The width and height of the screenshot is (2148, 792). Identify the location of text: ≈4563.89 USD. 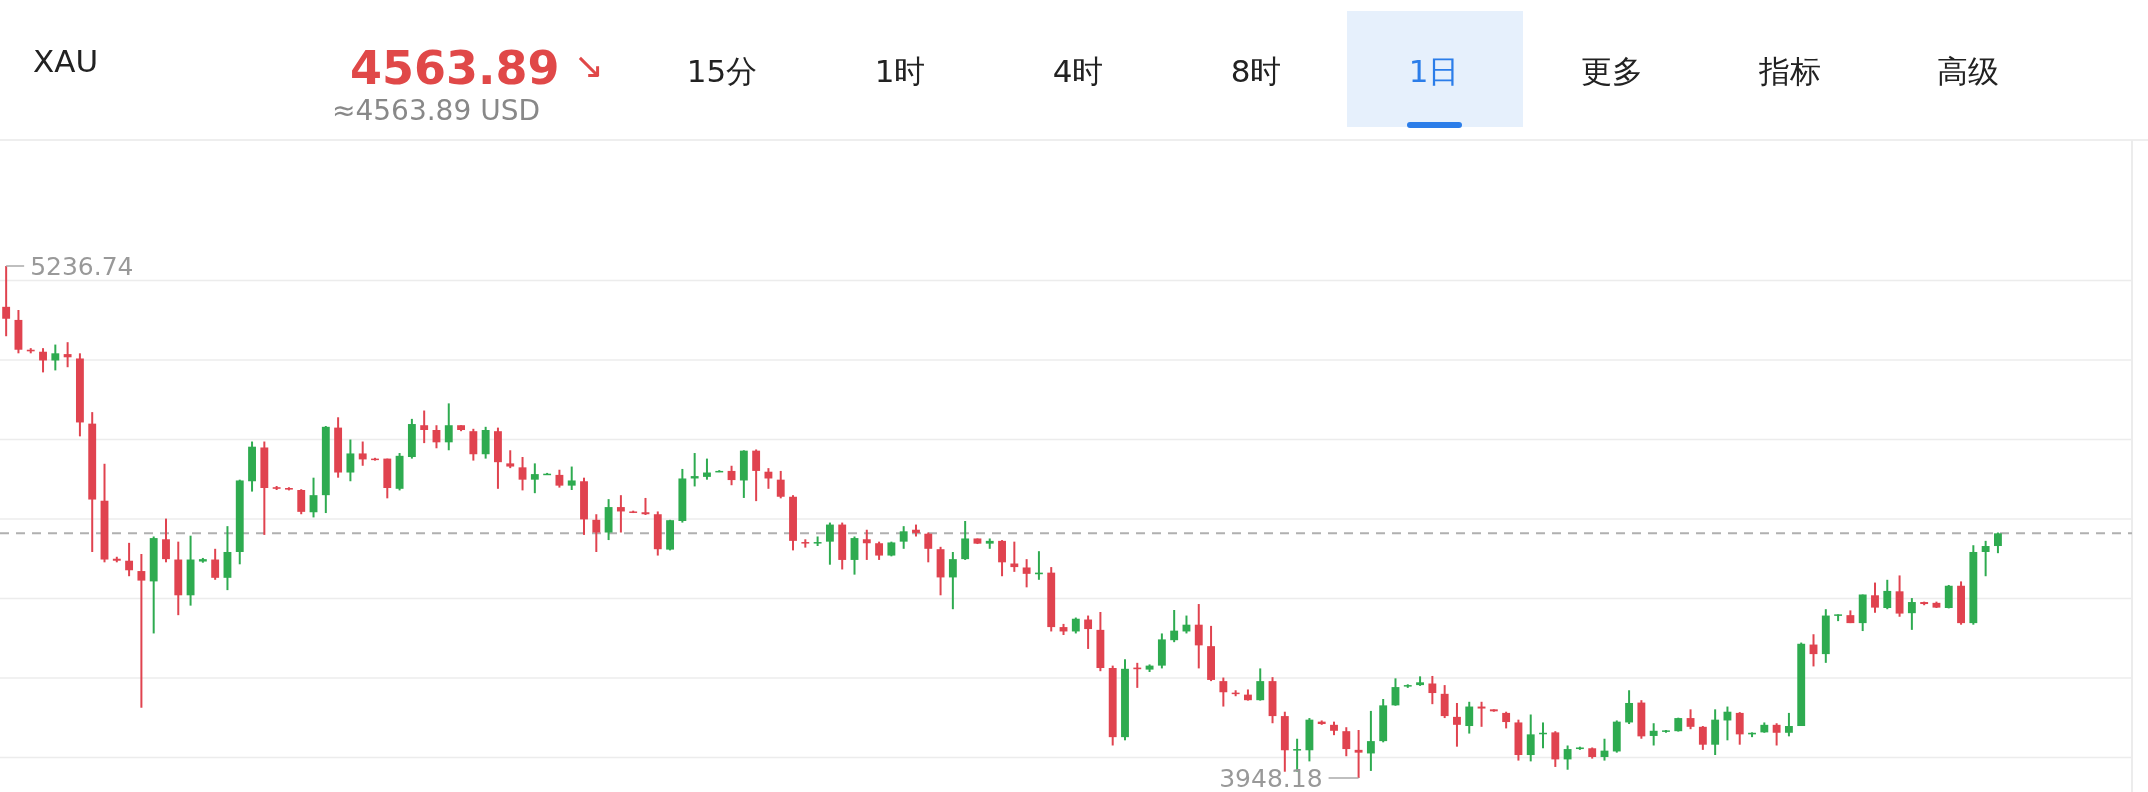
(436, 110).